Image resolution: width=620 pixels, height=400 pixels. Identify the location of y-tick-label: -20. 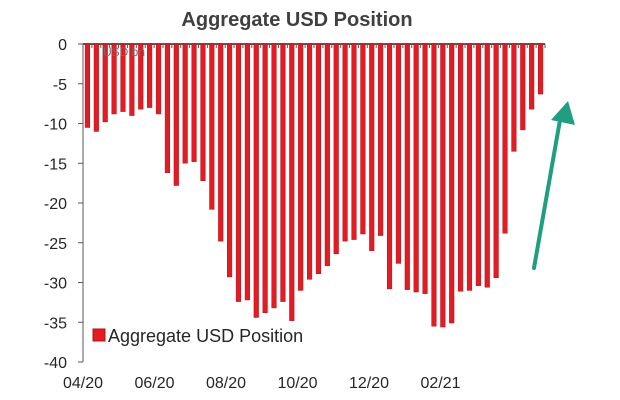
(55, 204).